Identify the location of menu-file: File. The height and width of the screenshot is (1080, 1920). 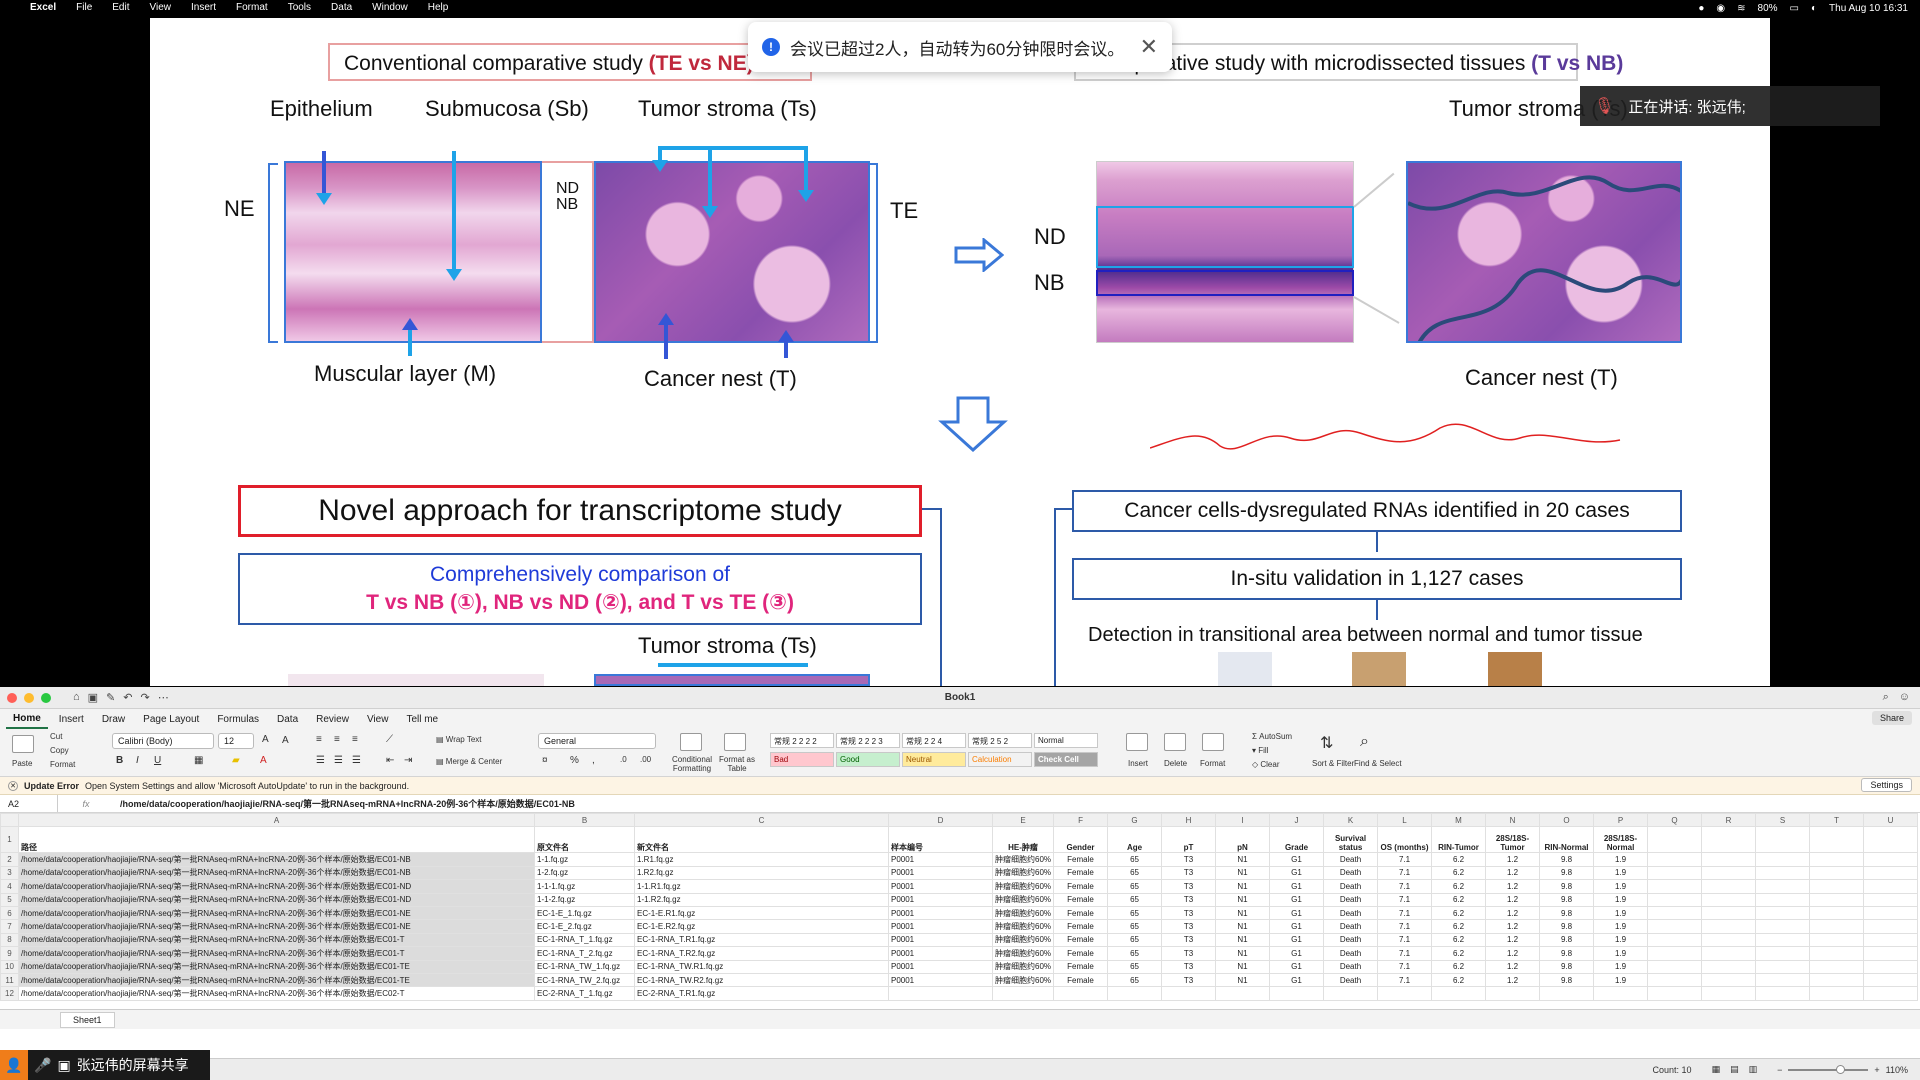
(84, 7).